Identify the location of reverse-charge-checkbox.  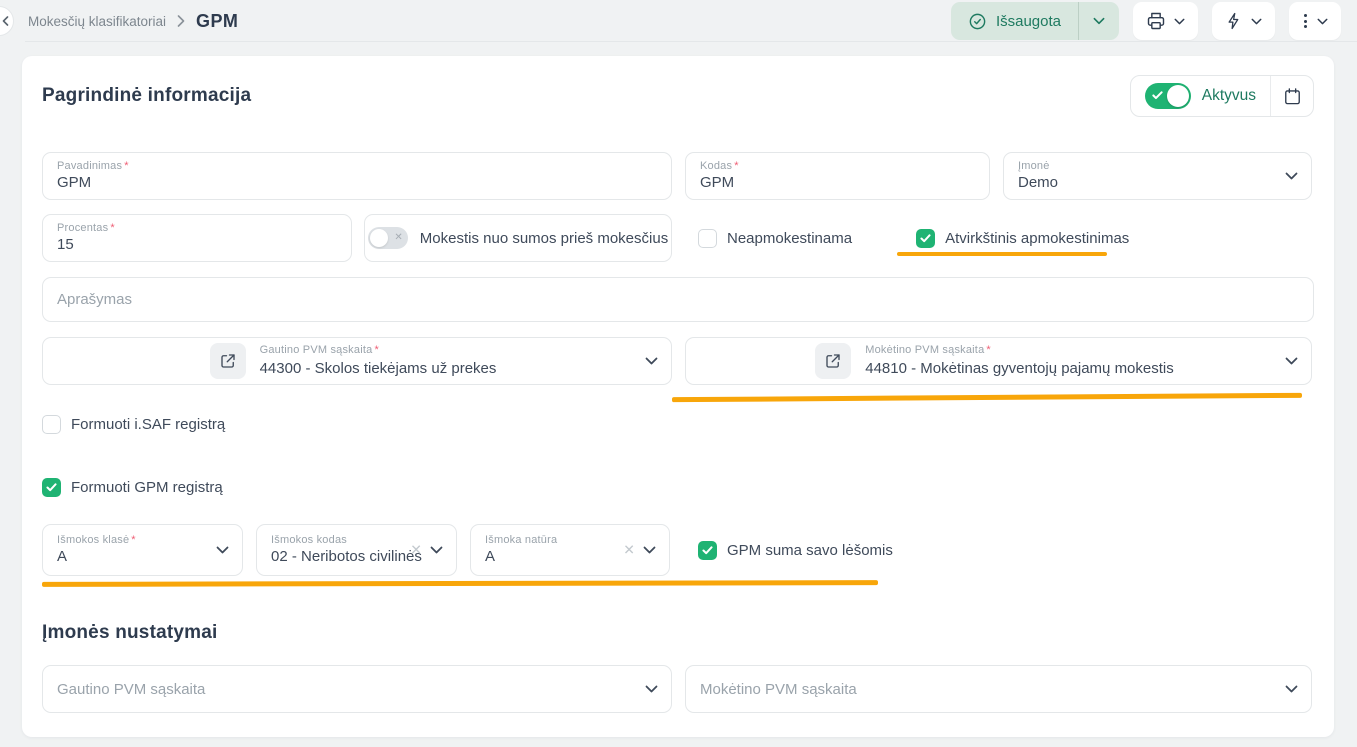
(926, 238).